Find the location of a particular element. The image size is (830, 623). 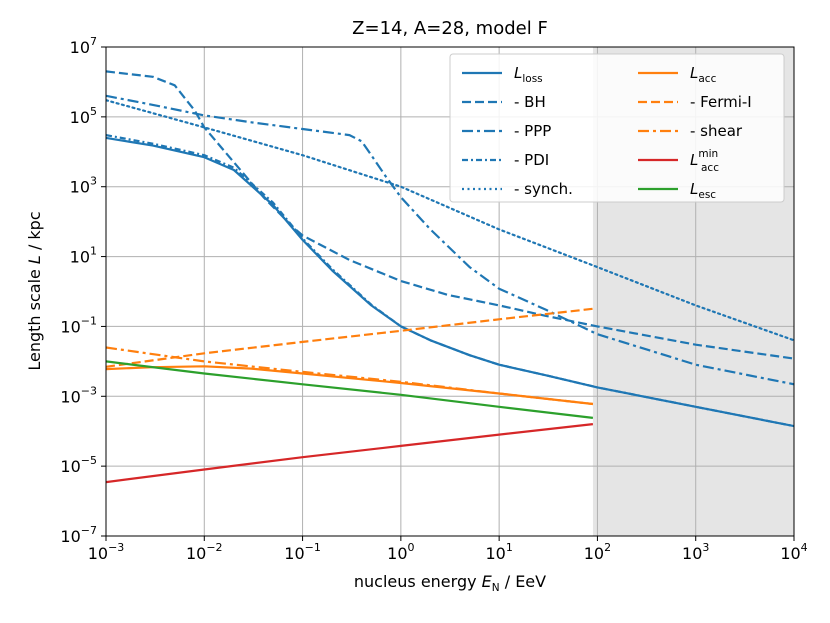

x-axis: 10⁻³ 10⁻² 10⁻¹ 10⁰ 10¹ 10² 10³ 10⁴ is located at coordinates (448, 549).